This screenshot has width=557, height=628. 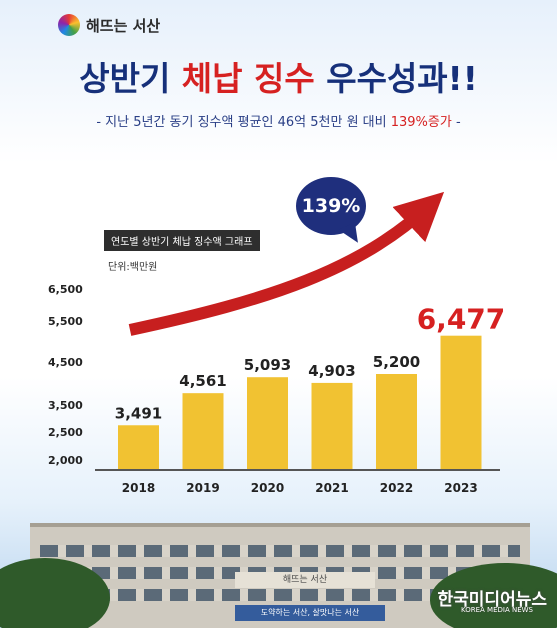 I want to click on brand-logo: 해뜨는 서산, so click(x=109, y=25).